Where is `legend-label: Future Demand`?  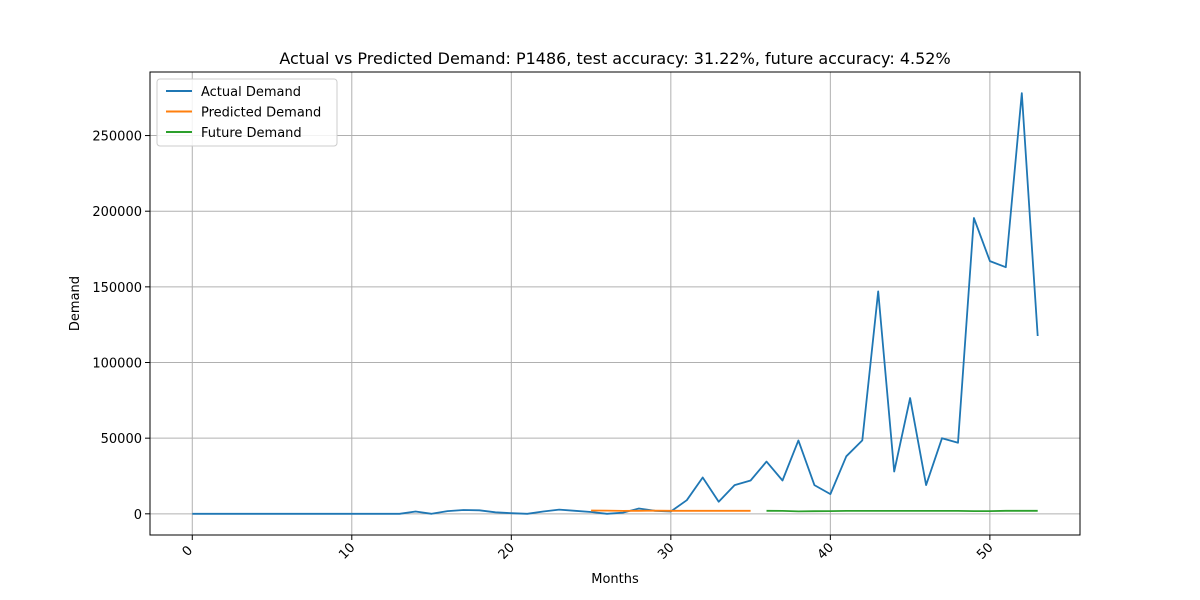 legend-label: Future Demand is located at coordinates (251, 133).